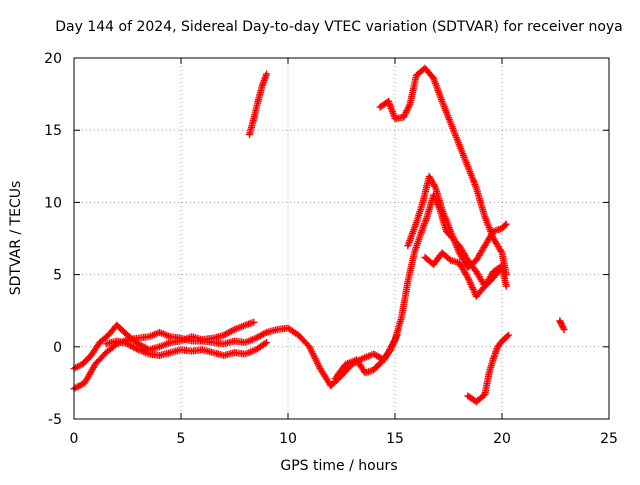 This screenshot has height=485, width=640. I want to click on x-tick-label: 0, so click(74, 439).